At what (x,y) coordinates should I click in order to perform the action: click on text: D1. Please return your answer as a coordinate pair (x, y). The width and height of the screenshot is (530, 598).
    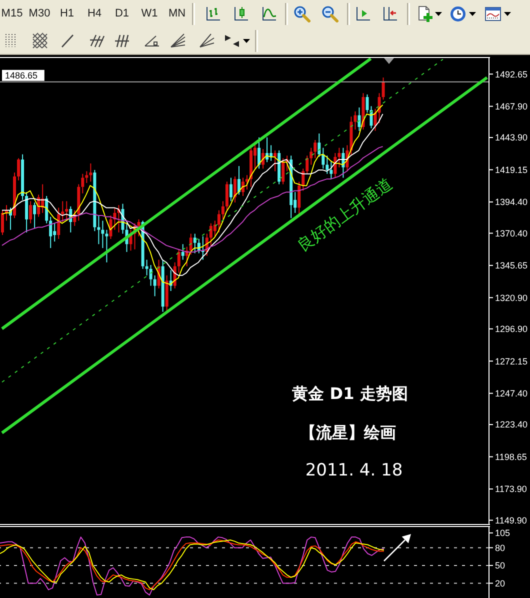
    Looking at the image, I should click on (122, 14).